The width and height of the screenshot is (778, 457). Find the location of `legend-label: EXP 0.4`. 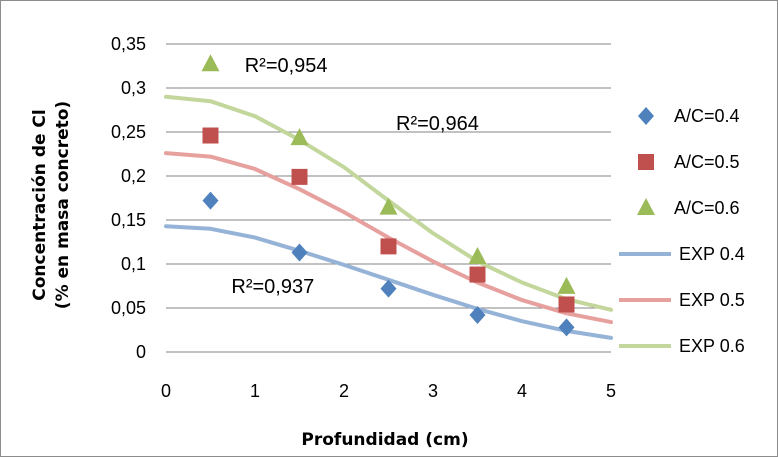

legend-label: EXP 0.4 is located at coordinates (712, 254).